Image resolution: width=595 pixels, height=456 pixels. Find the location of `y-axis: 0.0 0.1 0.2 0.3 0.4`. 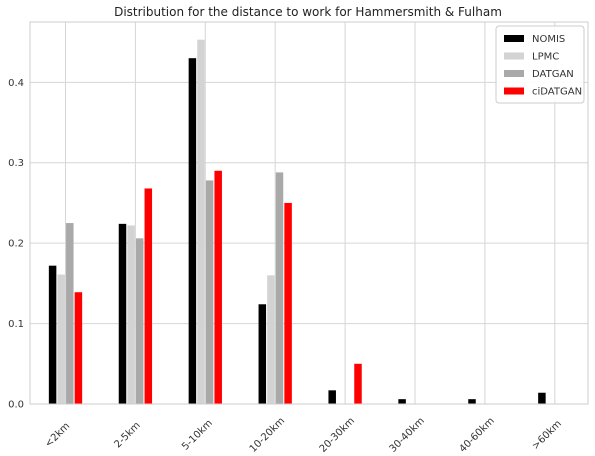

y-axis: 0.0 0.1 0.2 0.3 0.4 is located at coordinates (16, 244).